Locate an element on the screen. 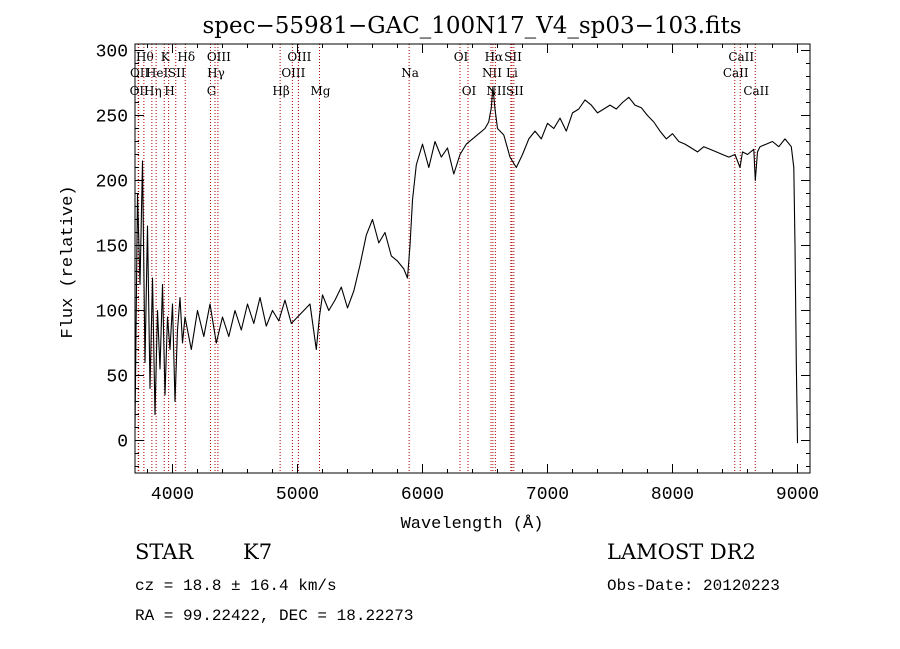 This screenshot has width=900, height=649. line-label: OII is located at coordinates (140, 91).